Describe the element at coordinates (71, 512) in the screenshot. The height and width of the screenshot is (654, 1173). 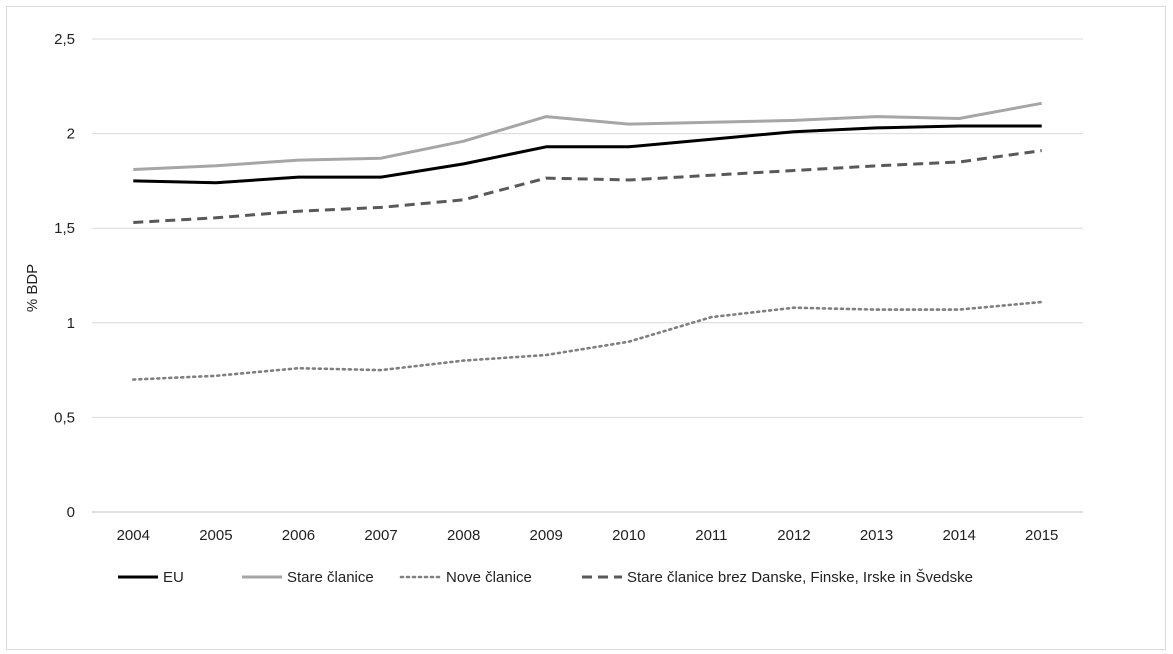
I see `y-tick-label: 0` at that location.